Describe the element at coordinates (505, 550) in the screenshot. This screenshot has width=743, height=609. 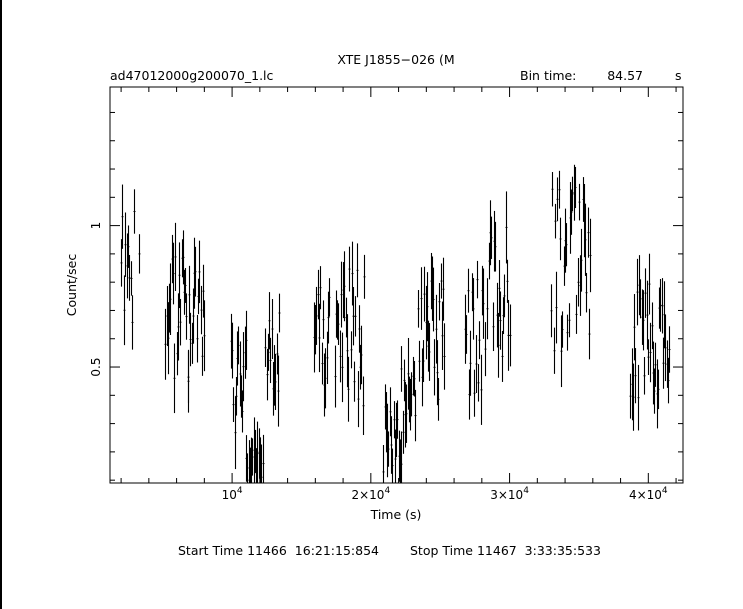
I see `stop-time: Stop Time 11467 3:33:35:533` at that location.